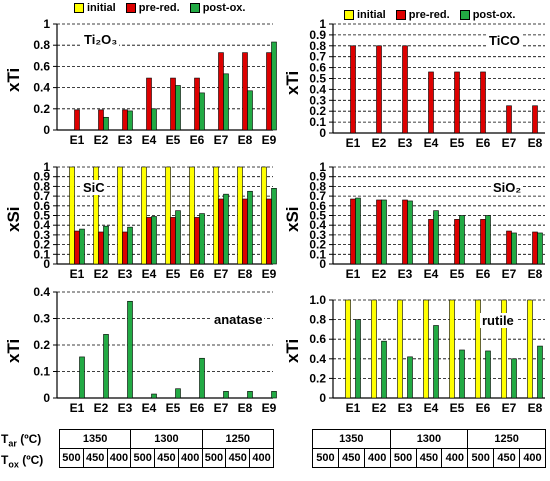  I want to click on y-tick-label: 0.5, so click(317, 216).